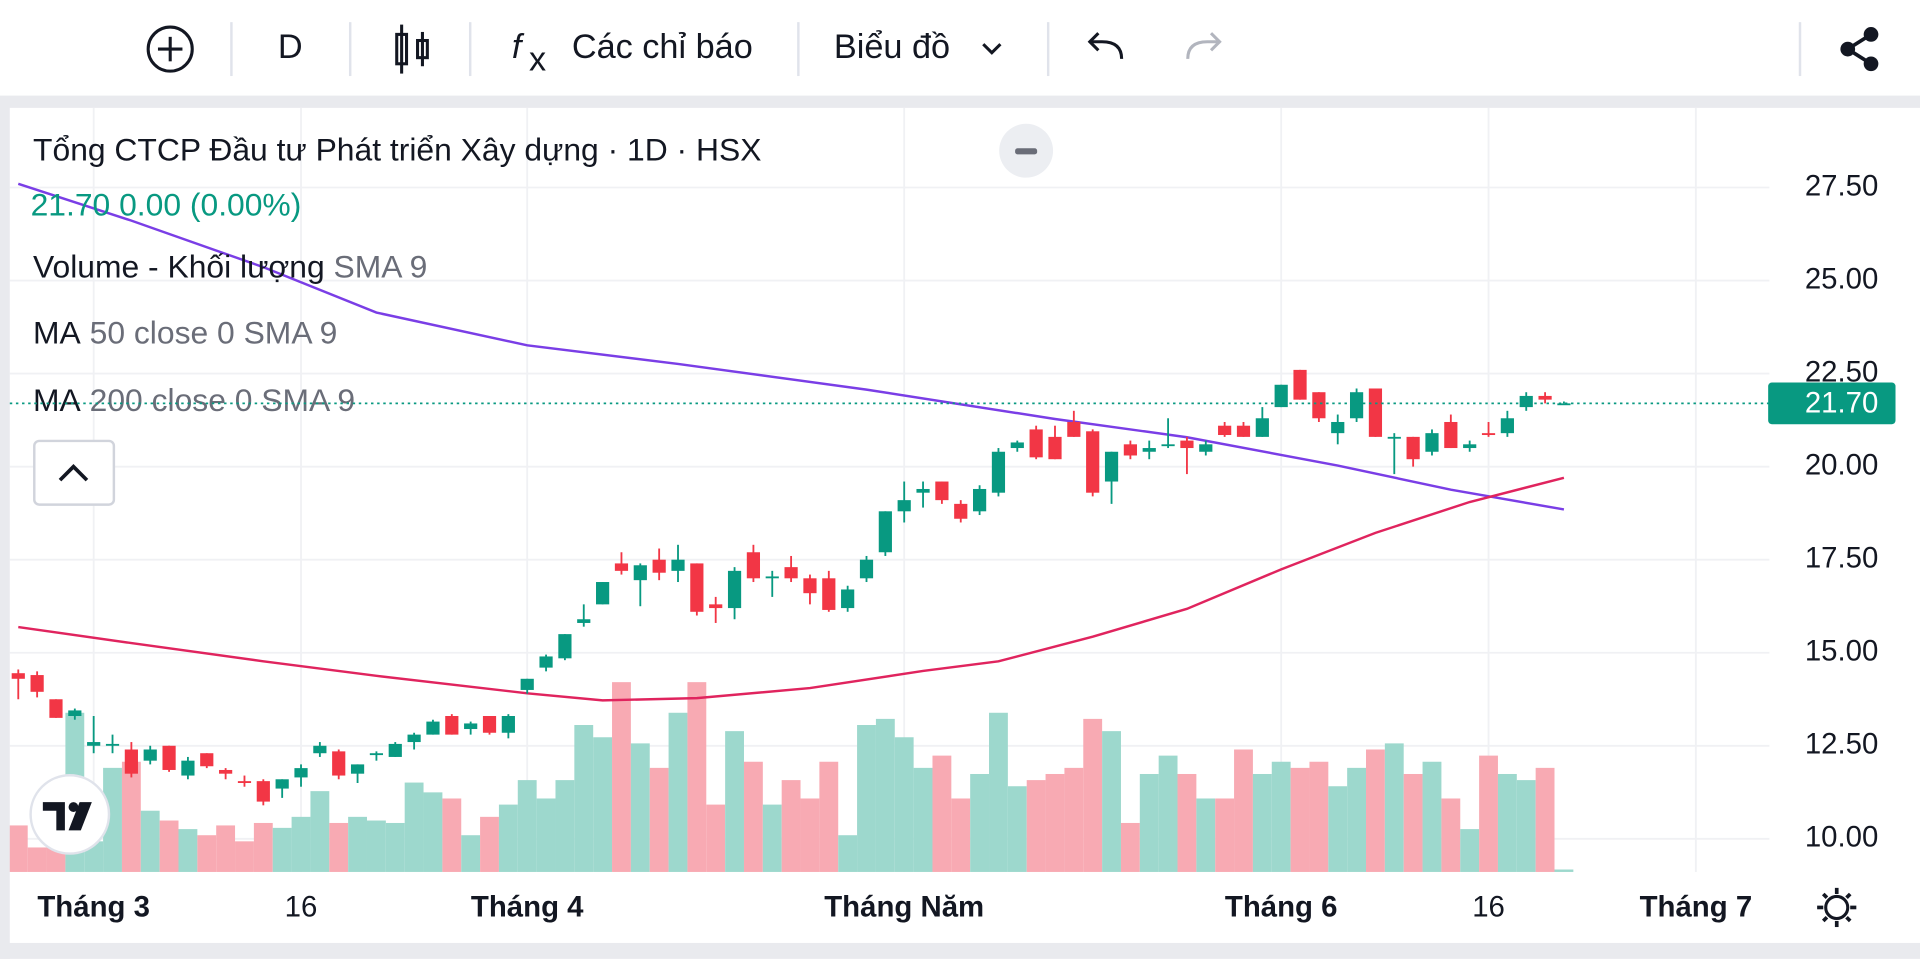 The height and width of the screenshot is (959, 1920). What do you see at coordinates (222, 400) in the screenshot?
I see `study-params: 200 close 0 SMA 9` at bounding box center [222, 400].